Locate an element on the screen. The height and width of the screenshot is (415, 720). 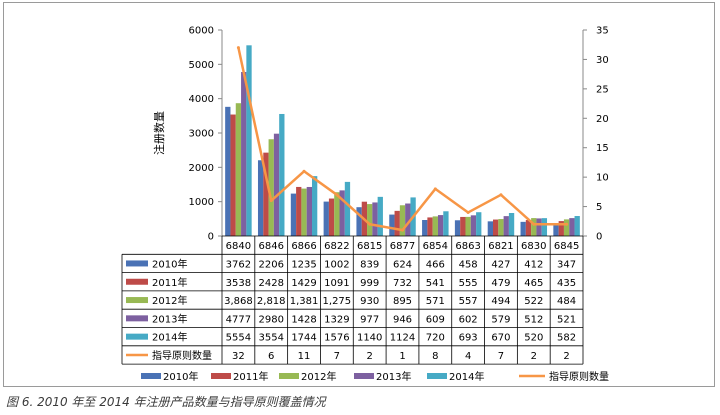
y2-tick-label: 20 is located at coordinates (602, 119).